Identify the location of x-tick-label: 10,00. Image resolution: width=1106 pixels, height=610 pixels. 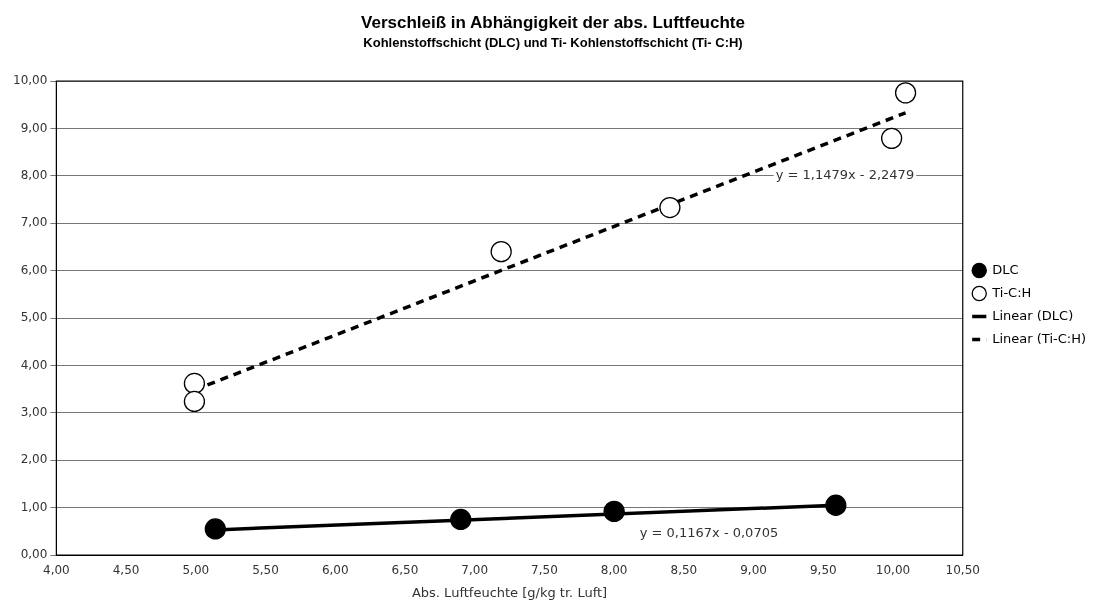
(893, 570).